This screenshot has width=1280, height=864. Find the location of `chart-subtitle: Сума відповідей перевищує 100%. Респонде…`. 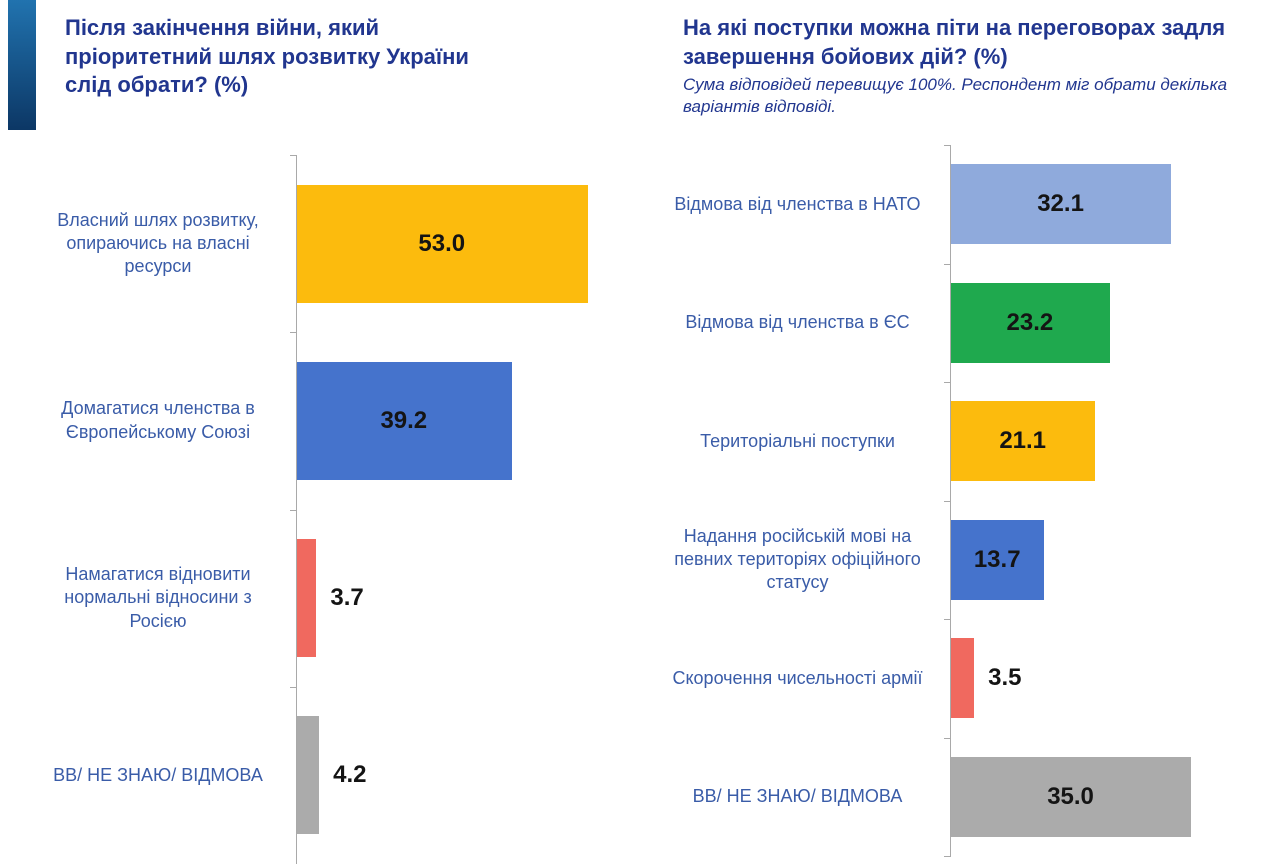

chart-subtitle: Сума відповідей перевищує 100%. Респонде… is located at coordinates (955, 96).